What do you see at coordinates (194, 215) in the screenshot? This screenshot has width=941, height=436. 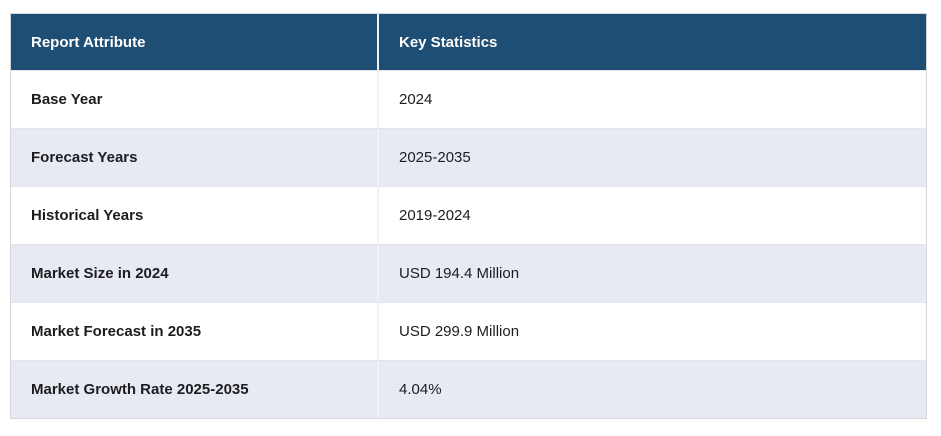 I see `row-attribute-historical-years: Historical Years` at bounding box center [194, 215].